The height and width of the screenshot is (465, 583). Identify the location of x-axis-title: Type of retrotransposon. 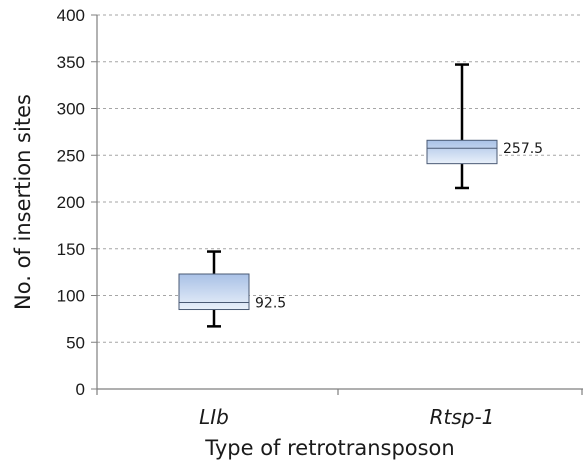
(329, 448).